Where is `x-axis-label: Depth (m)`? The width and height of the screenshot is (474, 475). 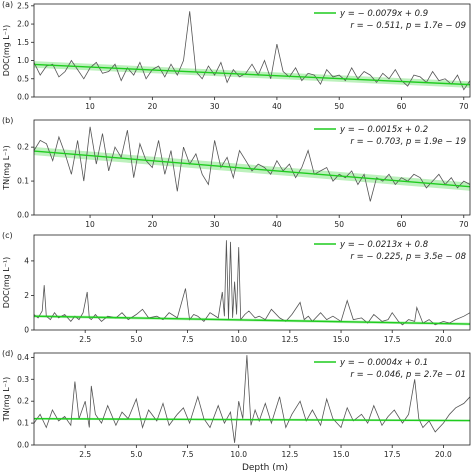
x-axis-label: Depth (m) is located at coordinates (265, 468).